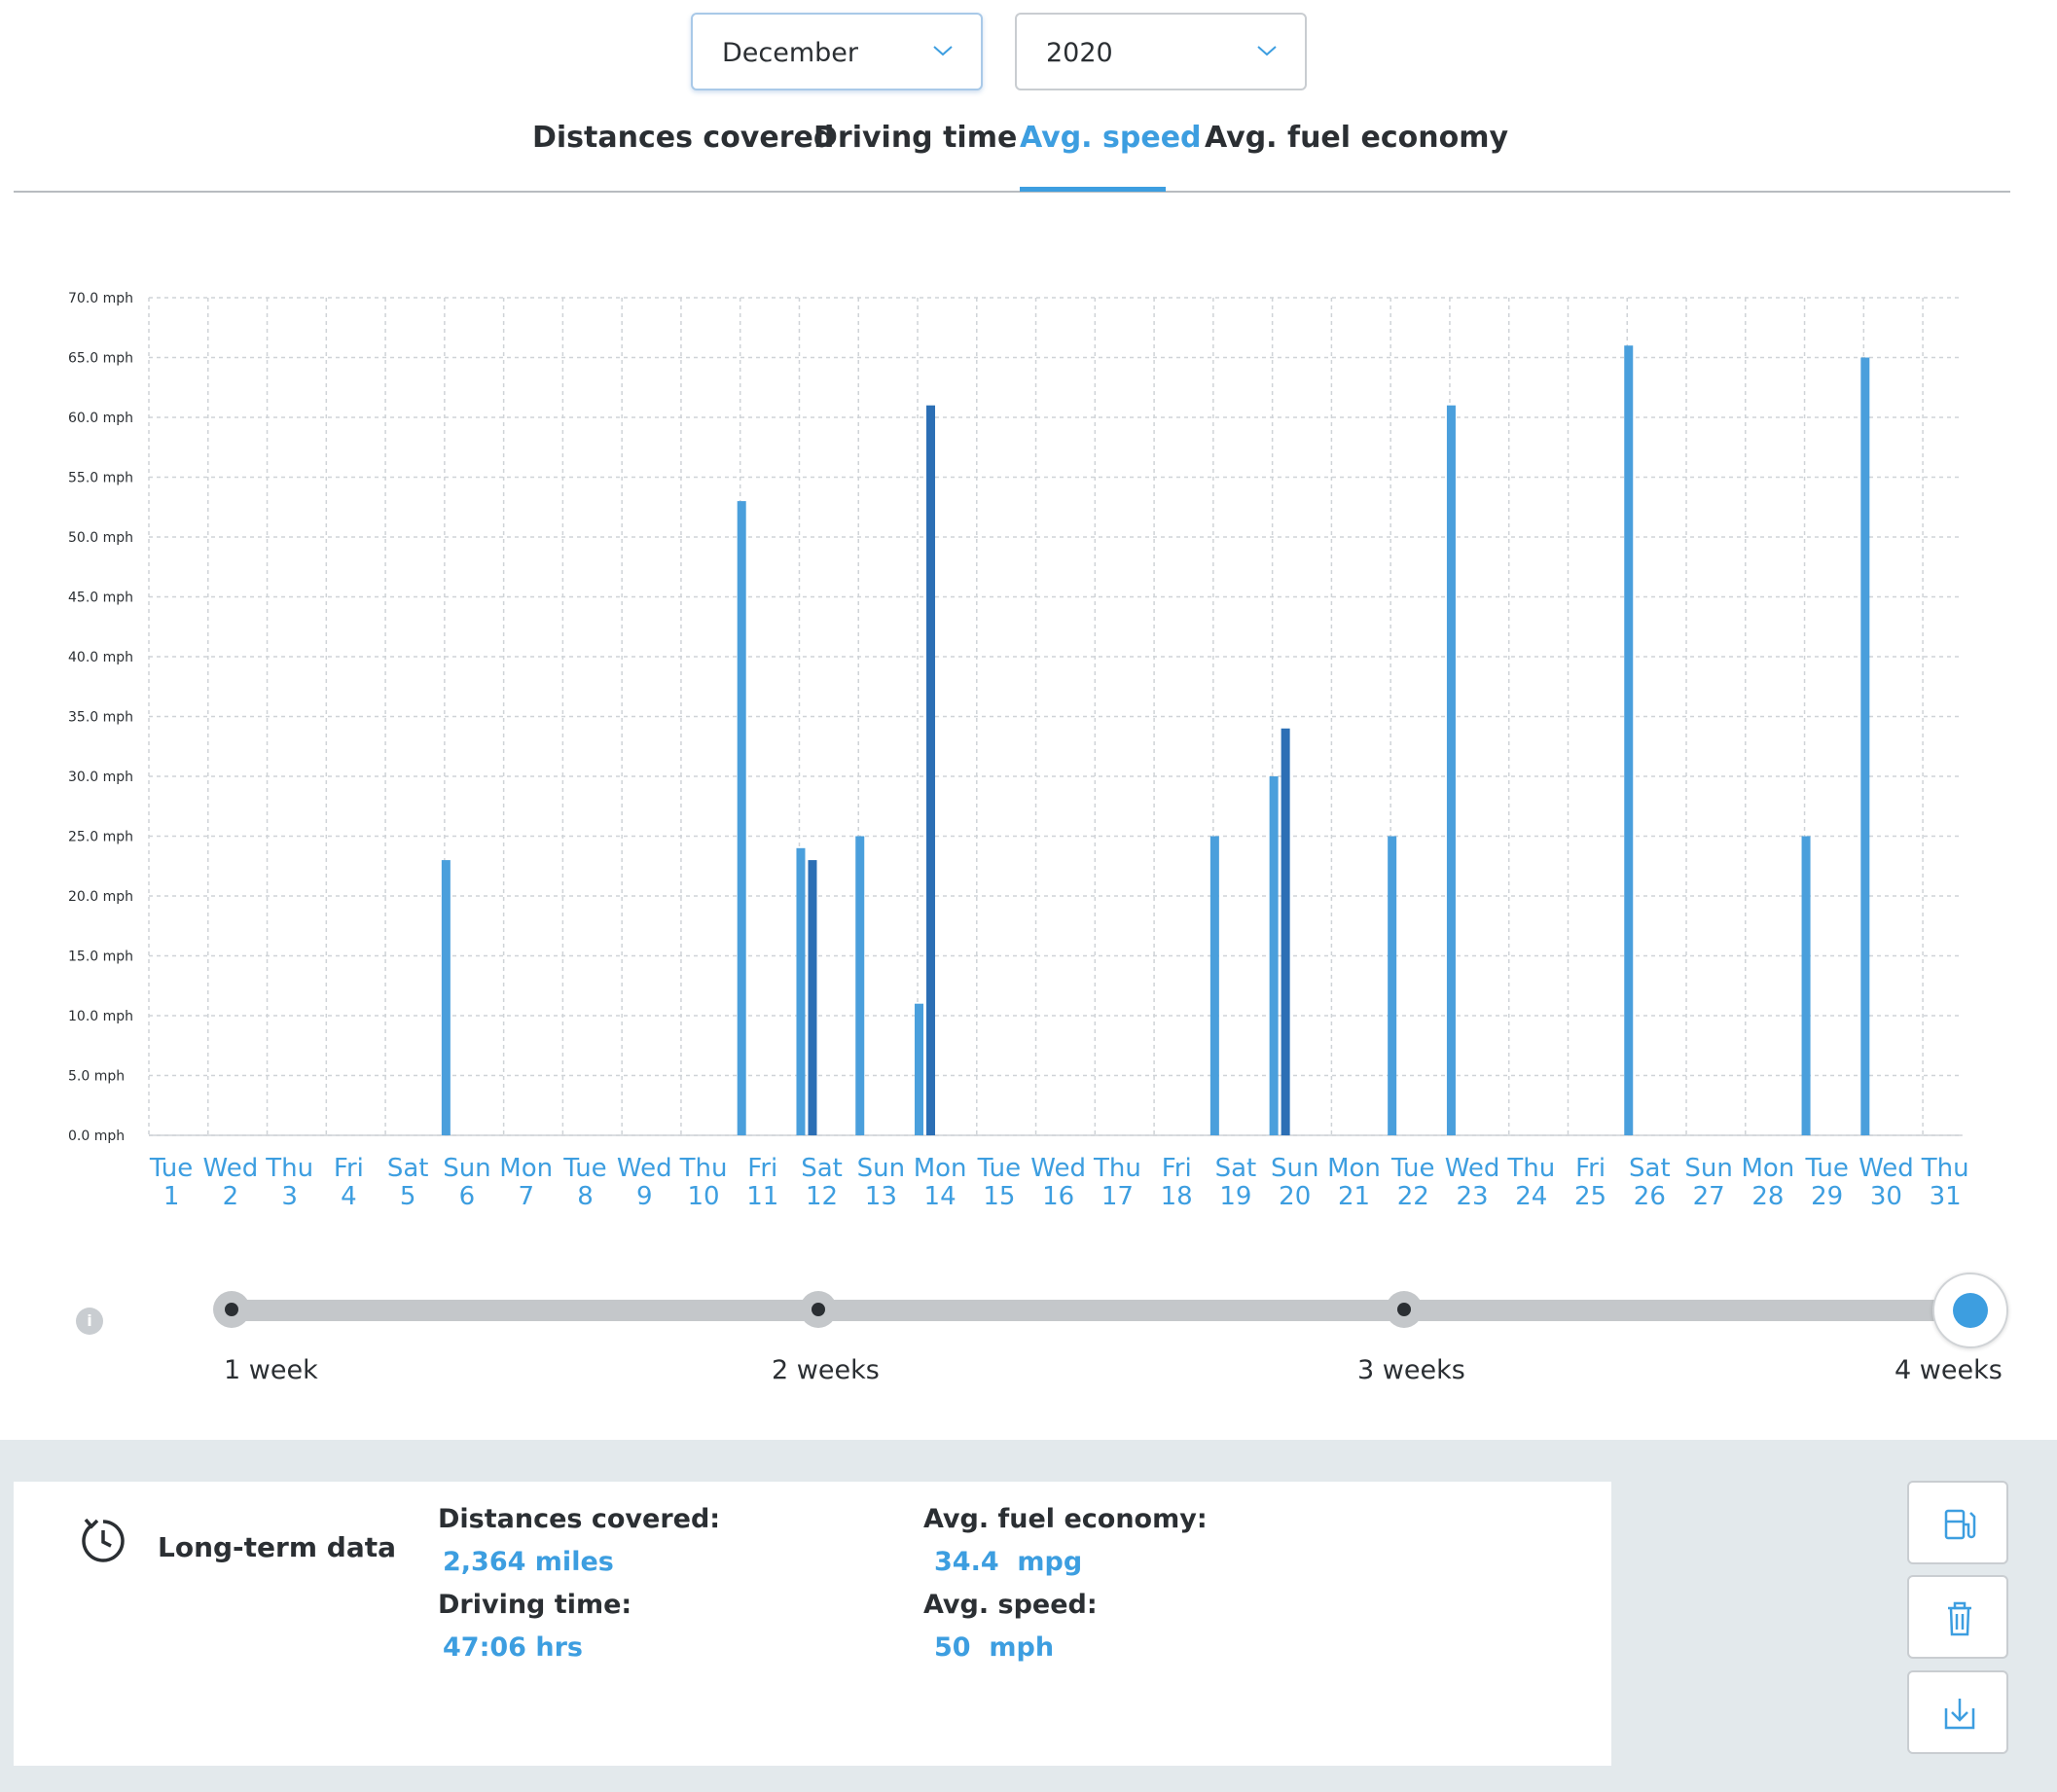 The image size is (2057, 1792). I want to click on x-tick-date: 6, so click(468, 1196).